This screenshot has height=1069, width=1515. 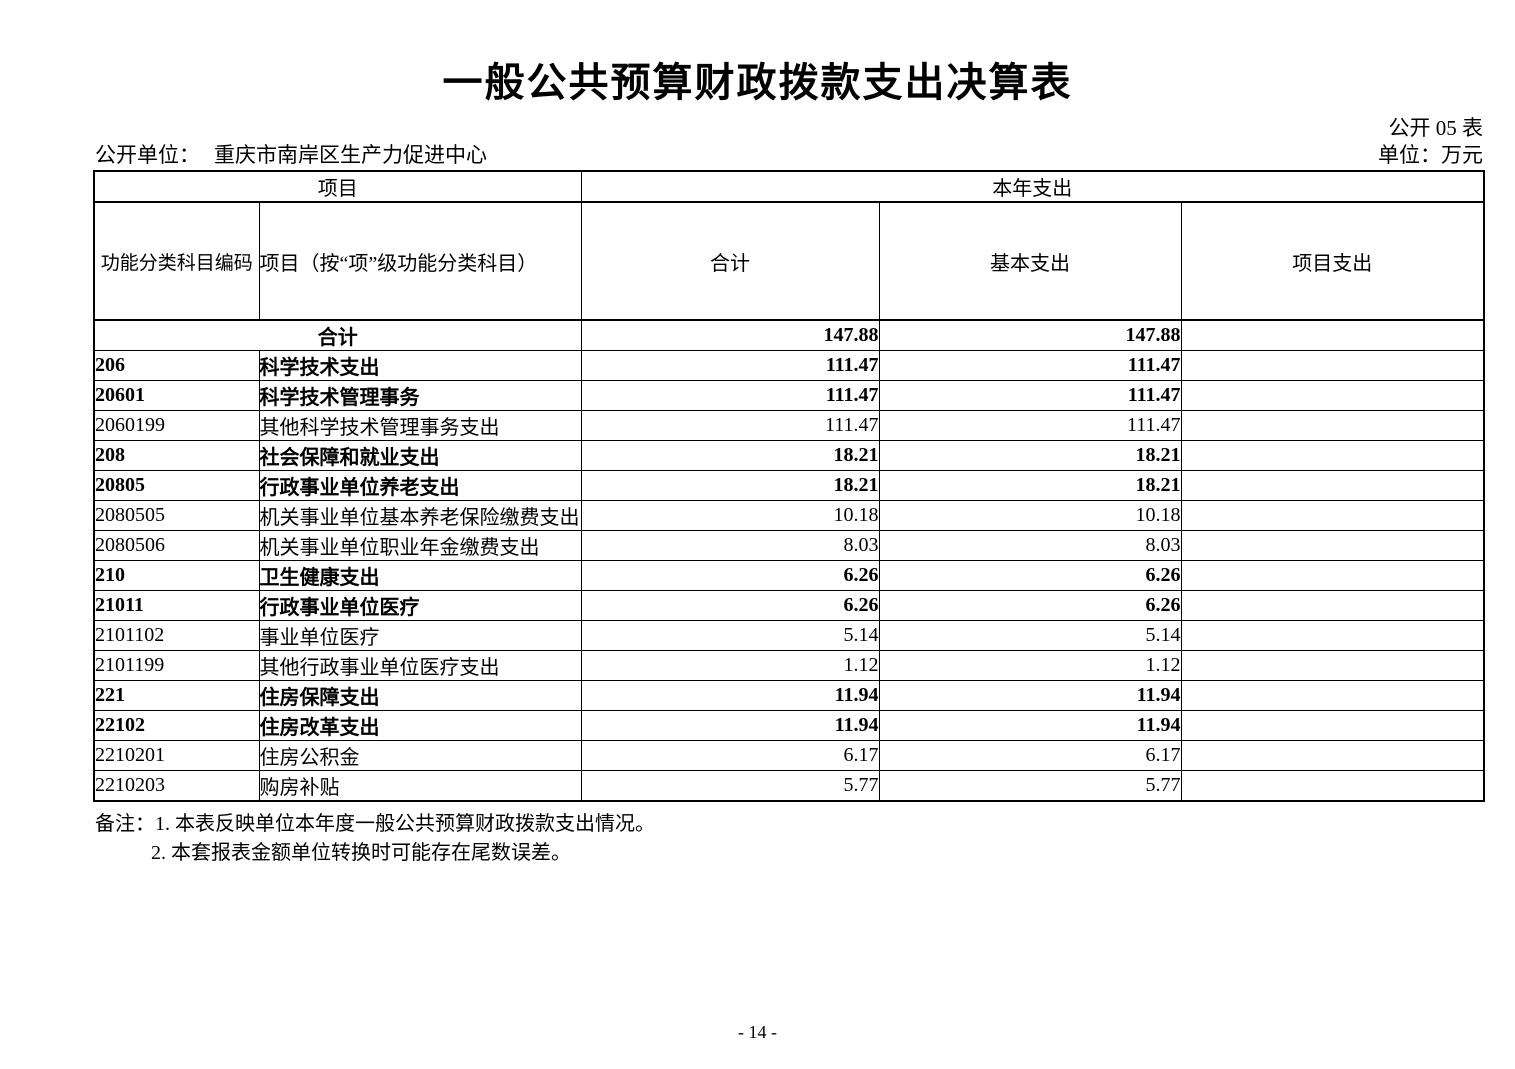 What do you see at coordinates (176, 575) in the screenshot?
I see `row-code: 210` at bounding box center [176, 575].